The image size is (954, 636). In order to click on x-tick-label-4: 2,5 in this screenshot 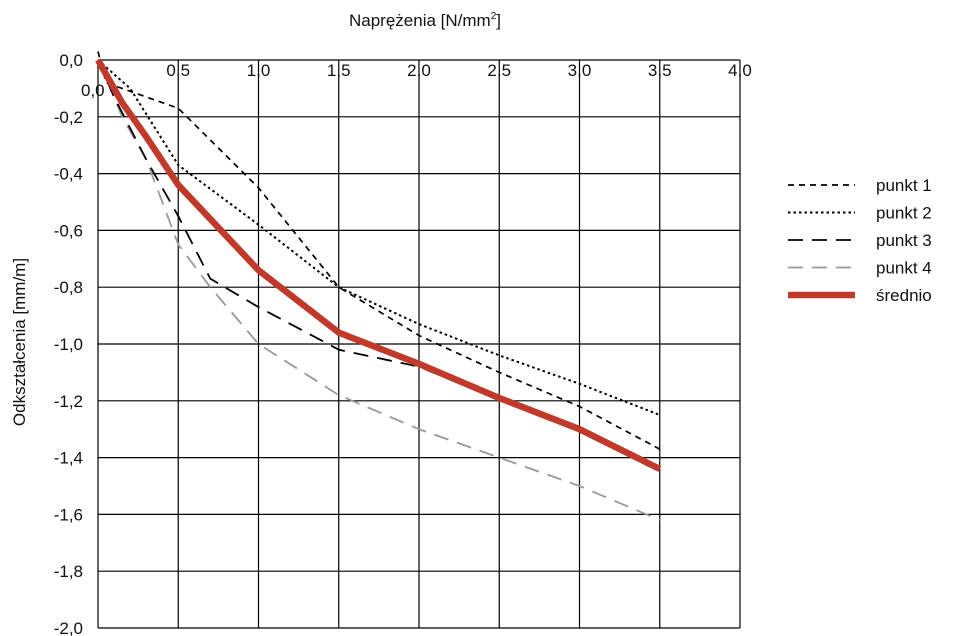, I will do `click(499, 70)`.